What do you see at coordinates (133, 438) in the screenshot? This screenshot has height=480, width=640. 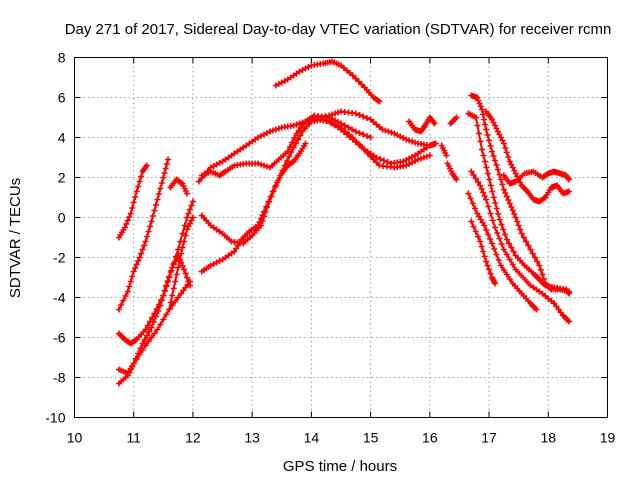 I see `x-tick-label: 11` at bounding box center [133, 438].